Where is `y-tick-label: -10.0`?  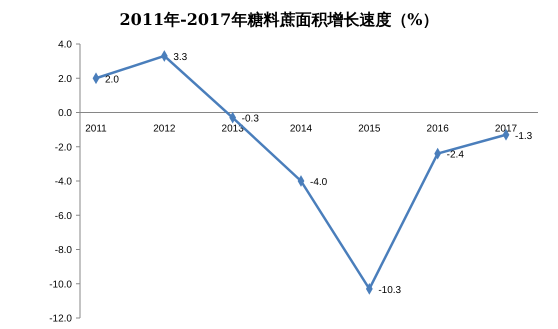
y-tick-label: -10.0 is located at coordinates (60, 284).